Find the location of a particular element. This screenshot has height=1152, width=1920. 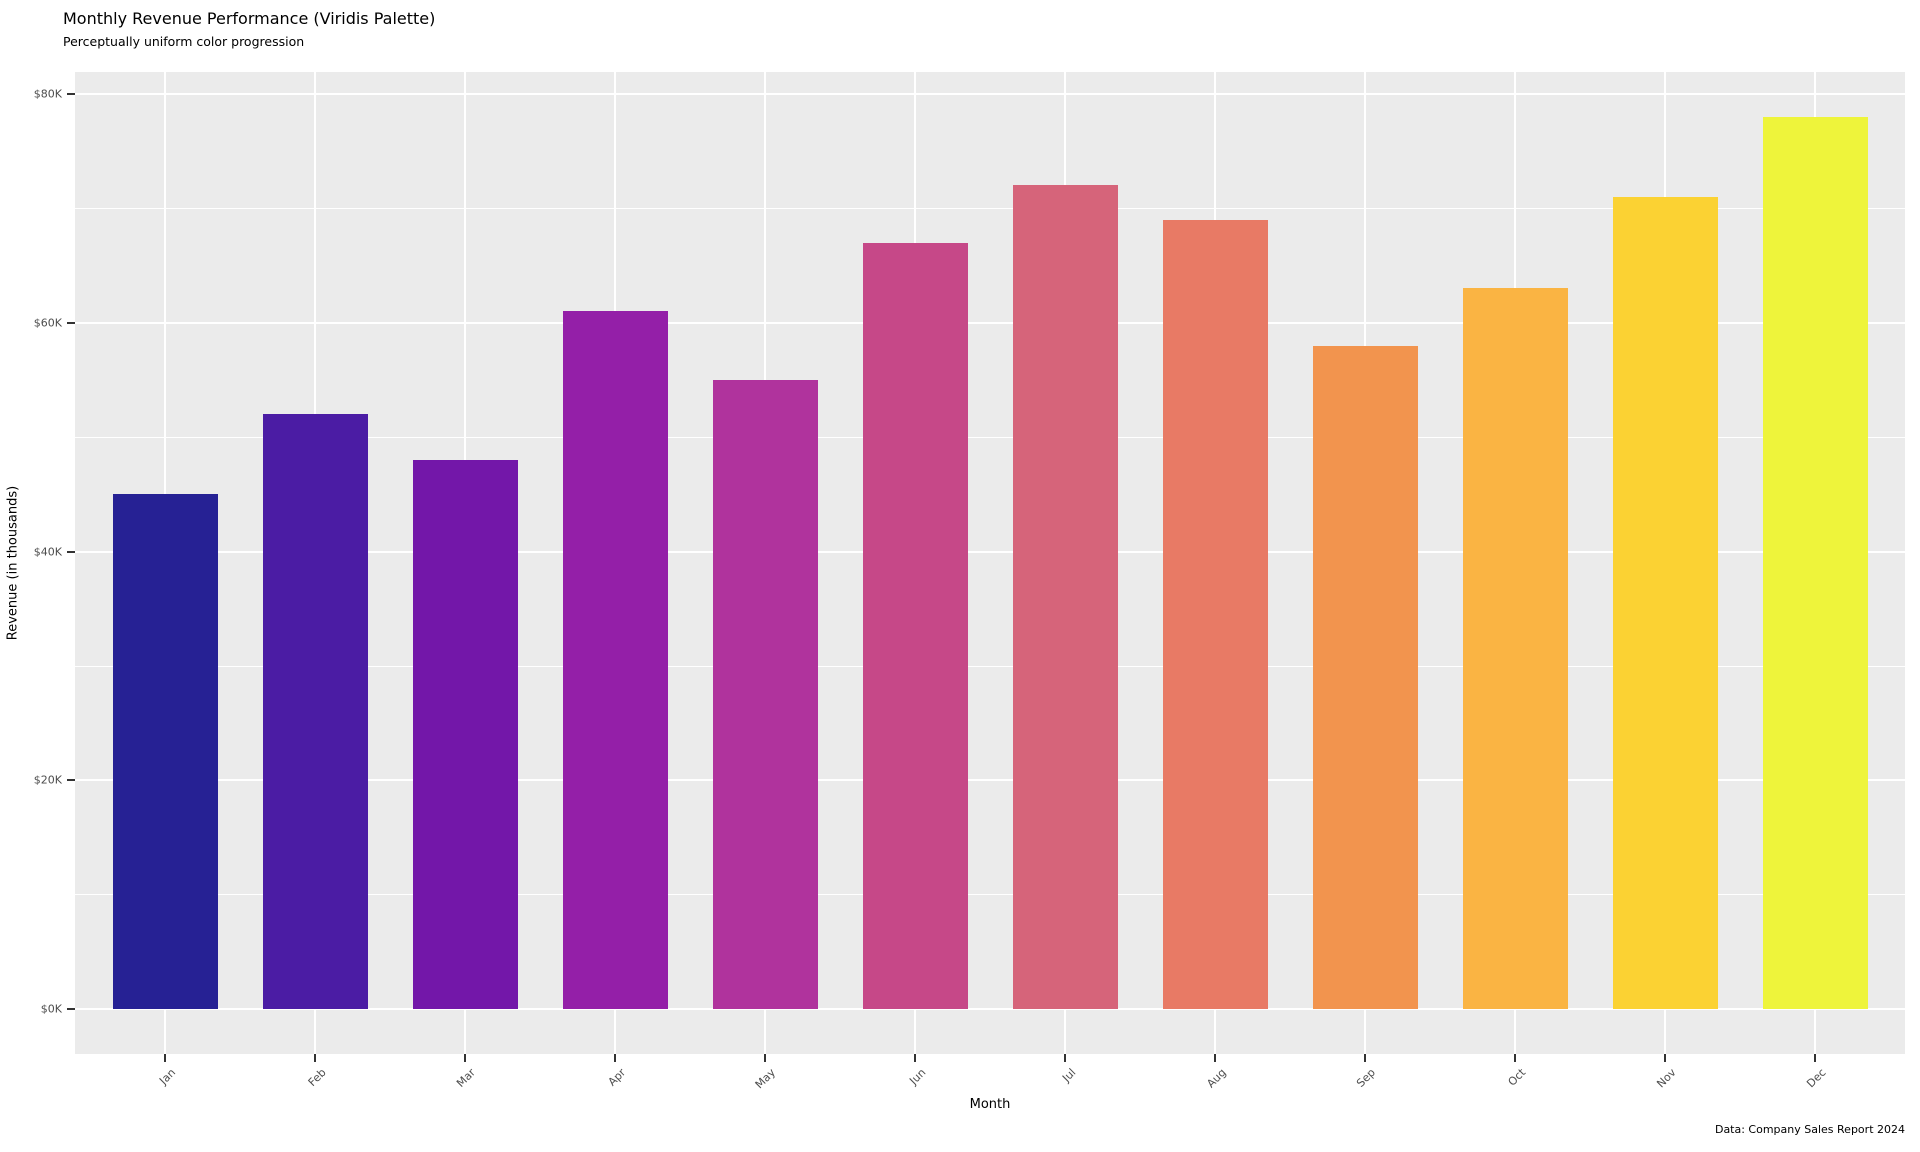

x-tick-label: Sep is located at coordinates (1366, 1078).